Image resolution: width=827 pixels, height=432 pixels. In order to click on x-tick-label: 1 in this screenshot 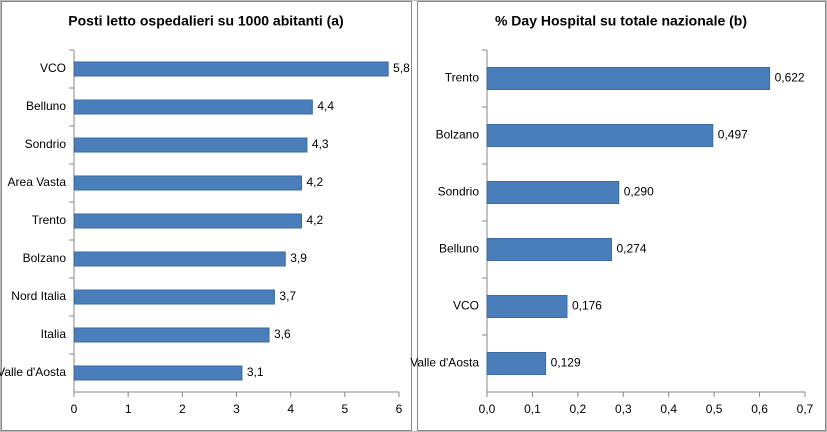, I will do `click(128, 409)`.